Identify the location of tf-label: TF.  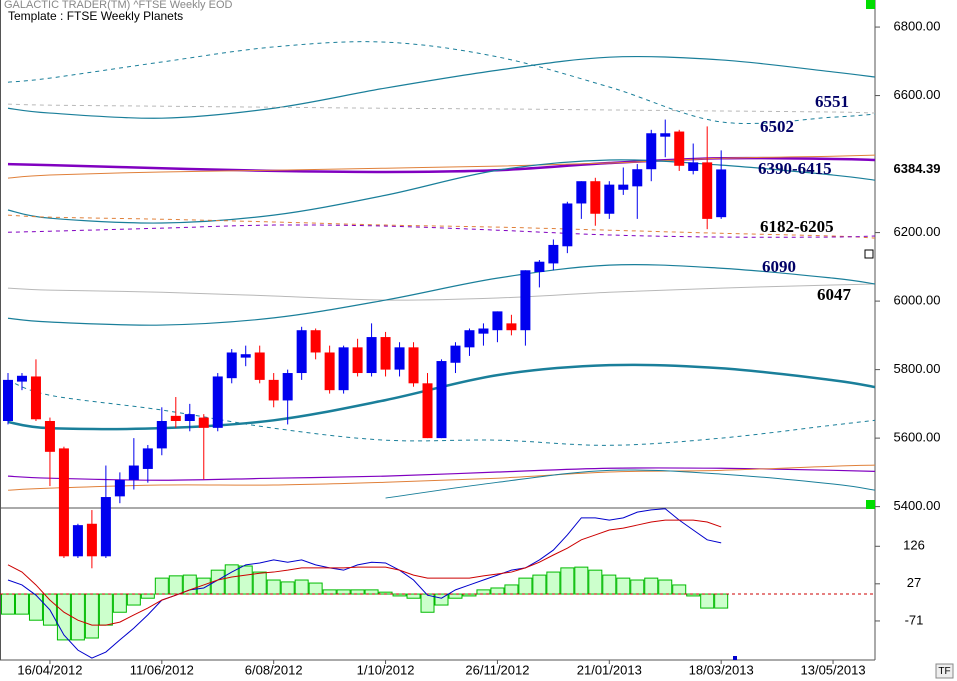
(944, 671).